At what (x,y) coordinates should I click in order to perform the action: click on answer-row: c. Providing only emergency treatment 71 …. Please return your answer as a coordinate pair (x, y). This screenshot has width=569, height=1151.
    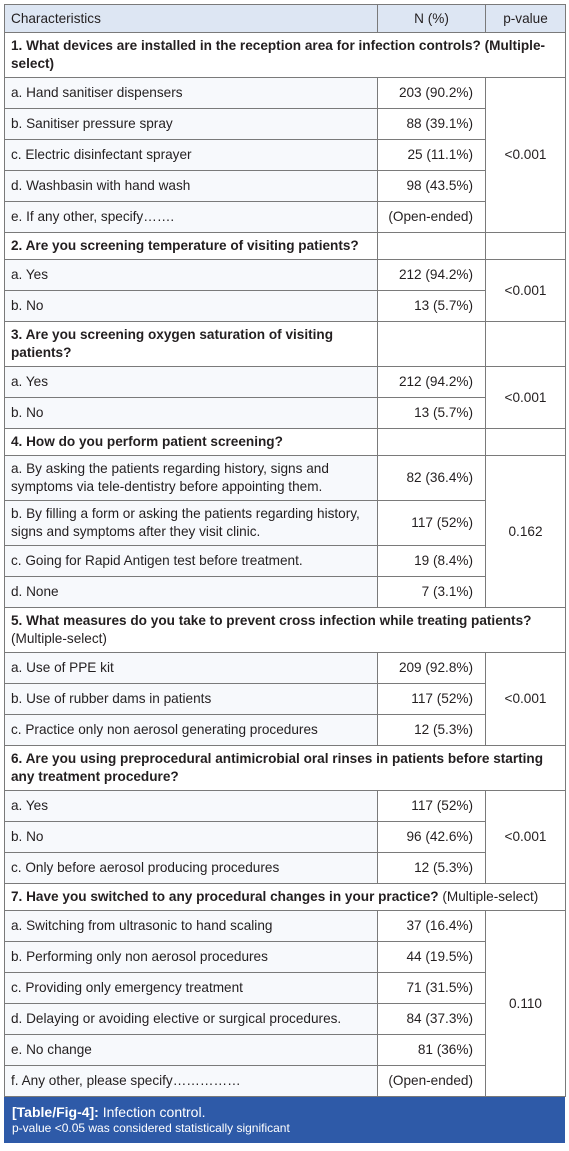
    Looking at the image, I should click on (285, 988).